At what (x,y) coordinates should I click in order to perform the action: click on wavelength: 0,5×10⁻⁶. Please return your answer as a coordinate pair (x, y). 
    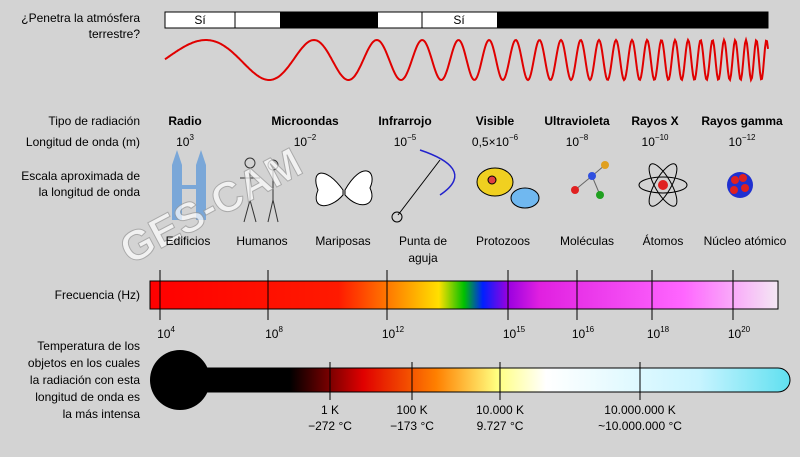
    Looking at the image, I should click on (495, 141).